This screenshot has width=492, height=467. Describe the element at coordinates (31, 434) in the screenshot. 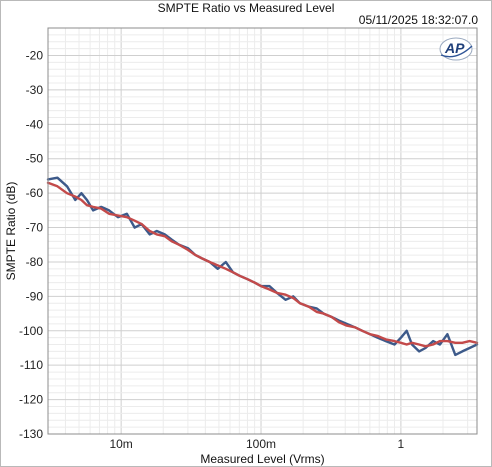

I see `y-tick-label: -130` at that location.